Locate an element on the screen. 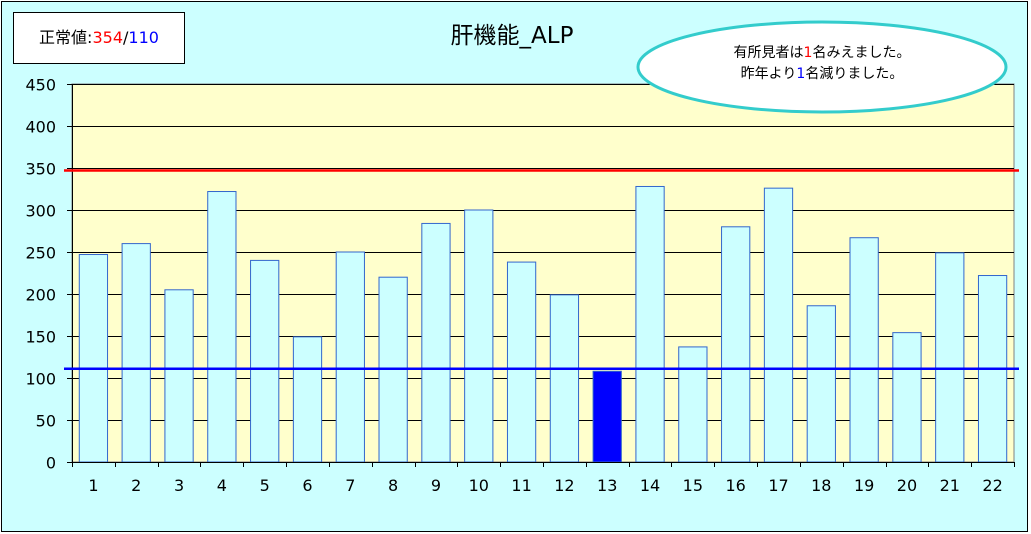  y-tick-label: 400 is located at coordinates (40, 127).